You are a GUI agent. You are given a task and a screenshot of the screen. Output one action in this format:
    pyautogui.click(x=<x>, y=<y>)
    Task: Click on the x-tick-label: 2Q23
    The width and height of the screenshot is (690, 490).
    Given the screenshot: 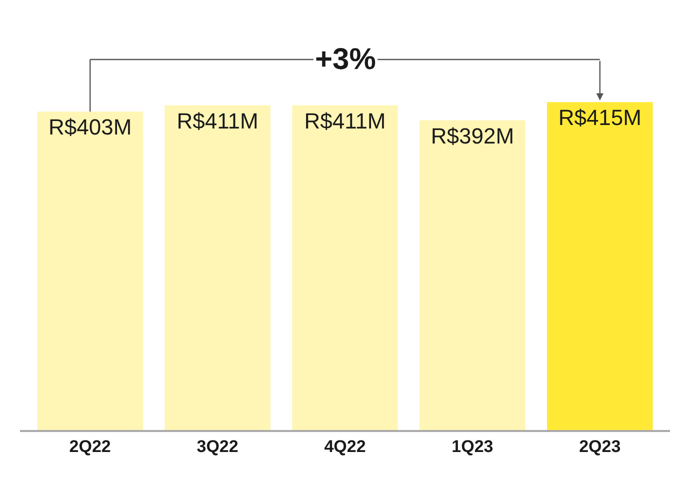 What is the action you would take?
    pyautogui.click(x=600, y=446)
    